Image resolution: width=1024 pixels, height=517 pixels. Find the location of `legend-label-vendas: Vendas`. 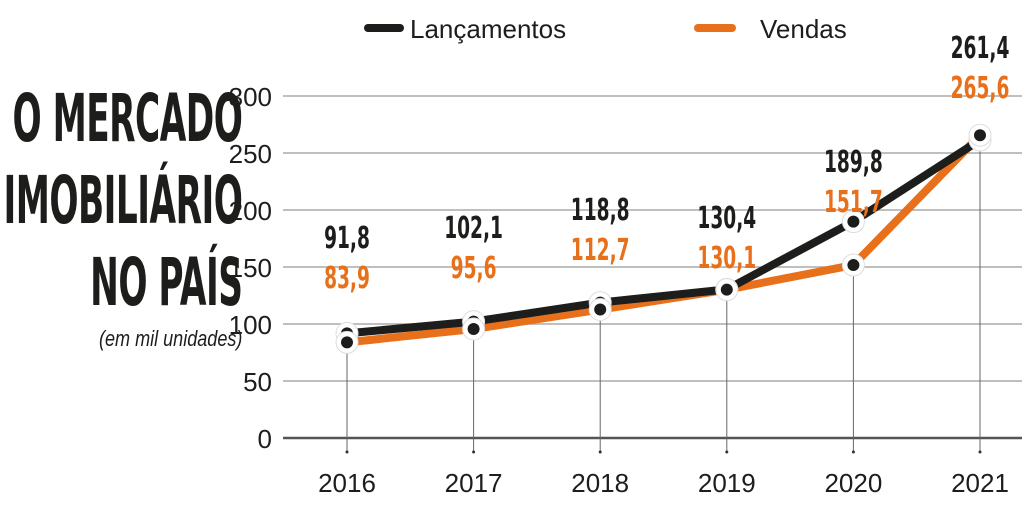

legend-label-vendas: Vendas is located at coordinates (803, 29).